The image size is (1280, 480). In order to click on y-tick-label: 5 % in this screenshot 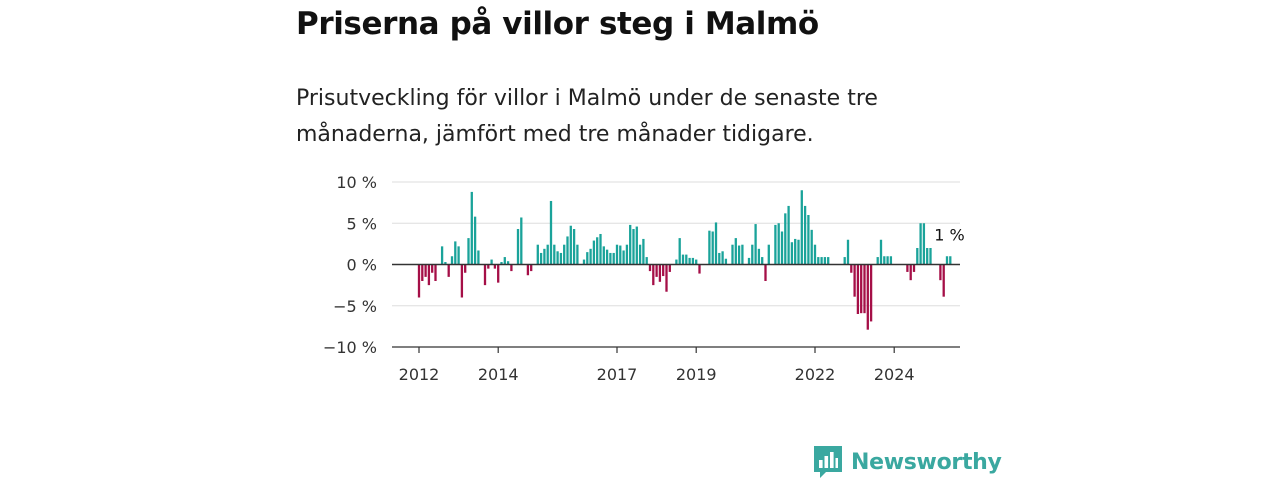, I will do `click(362, 223)`.